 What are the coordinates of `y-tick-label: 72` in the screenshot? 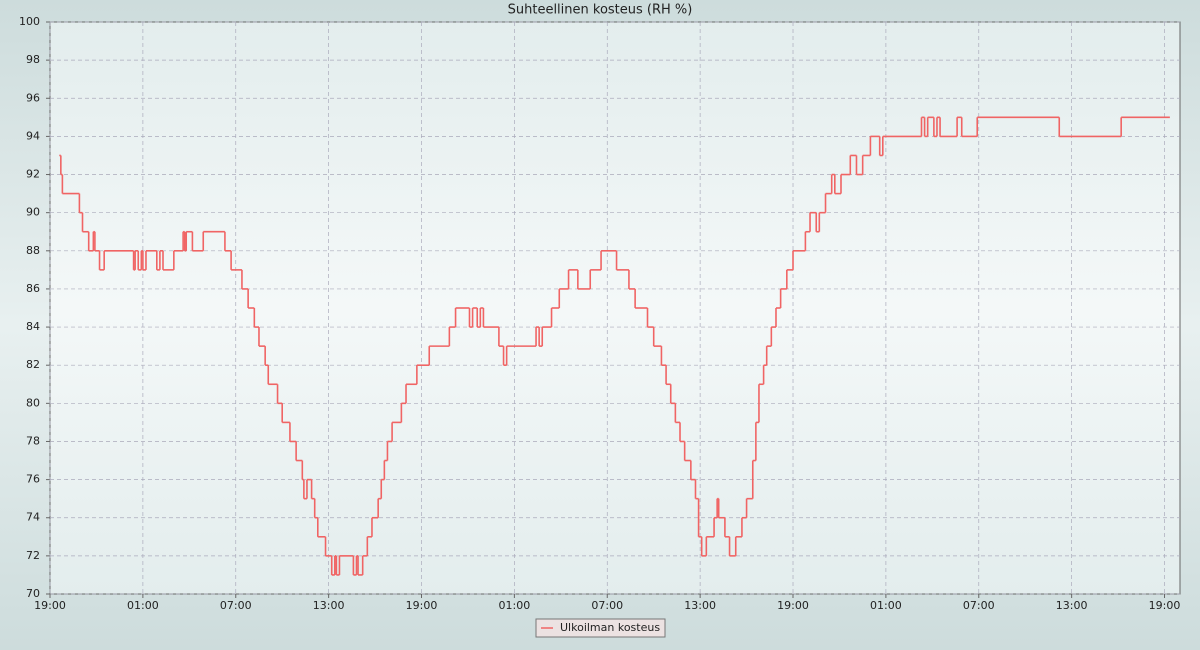 It's located at (33, 555).